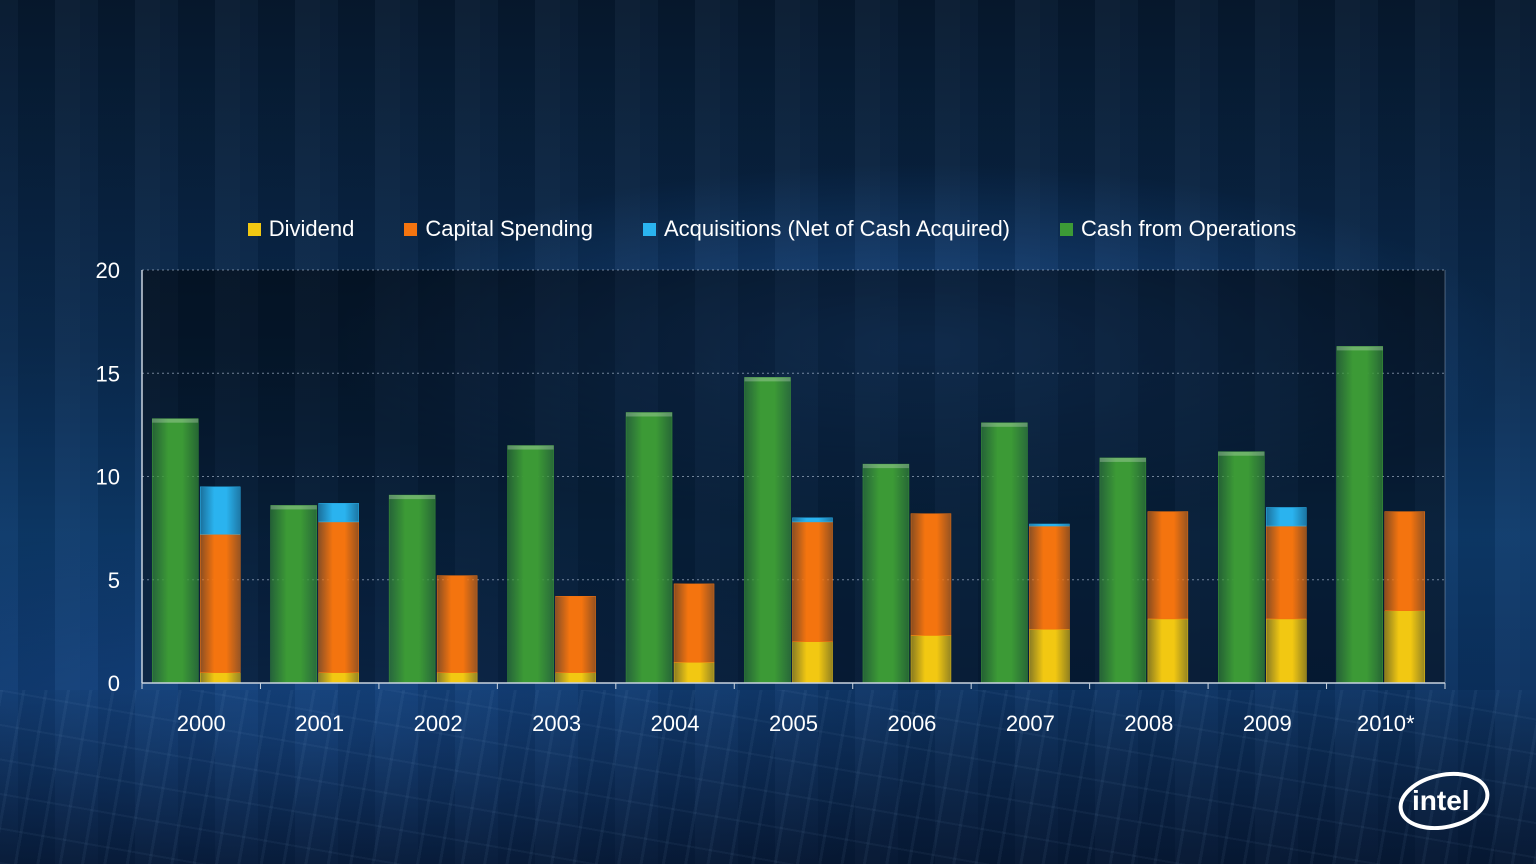 Image resolution: width=1536 pixels, height=864 pixels. I want to click on bar-acquisitions-net-of-cash-acquired-2009, so click(1286, 517).